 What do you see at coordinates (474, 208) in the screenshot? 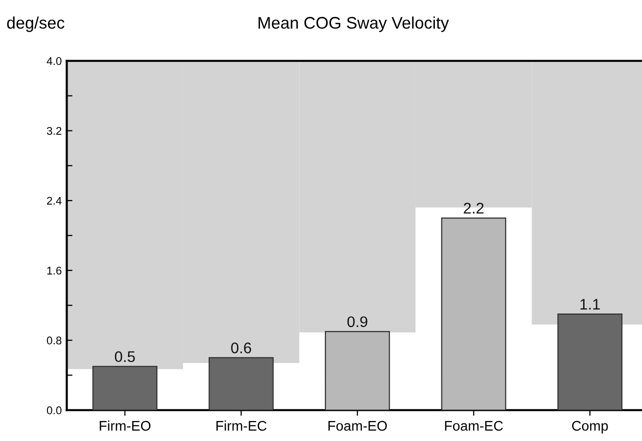
I see `data-label: 2.2` at bounding box center [474, 208].